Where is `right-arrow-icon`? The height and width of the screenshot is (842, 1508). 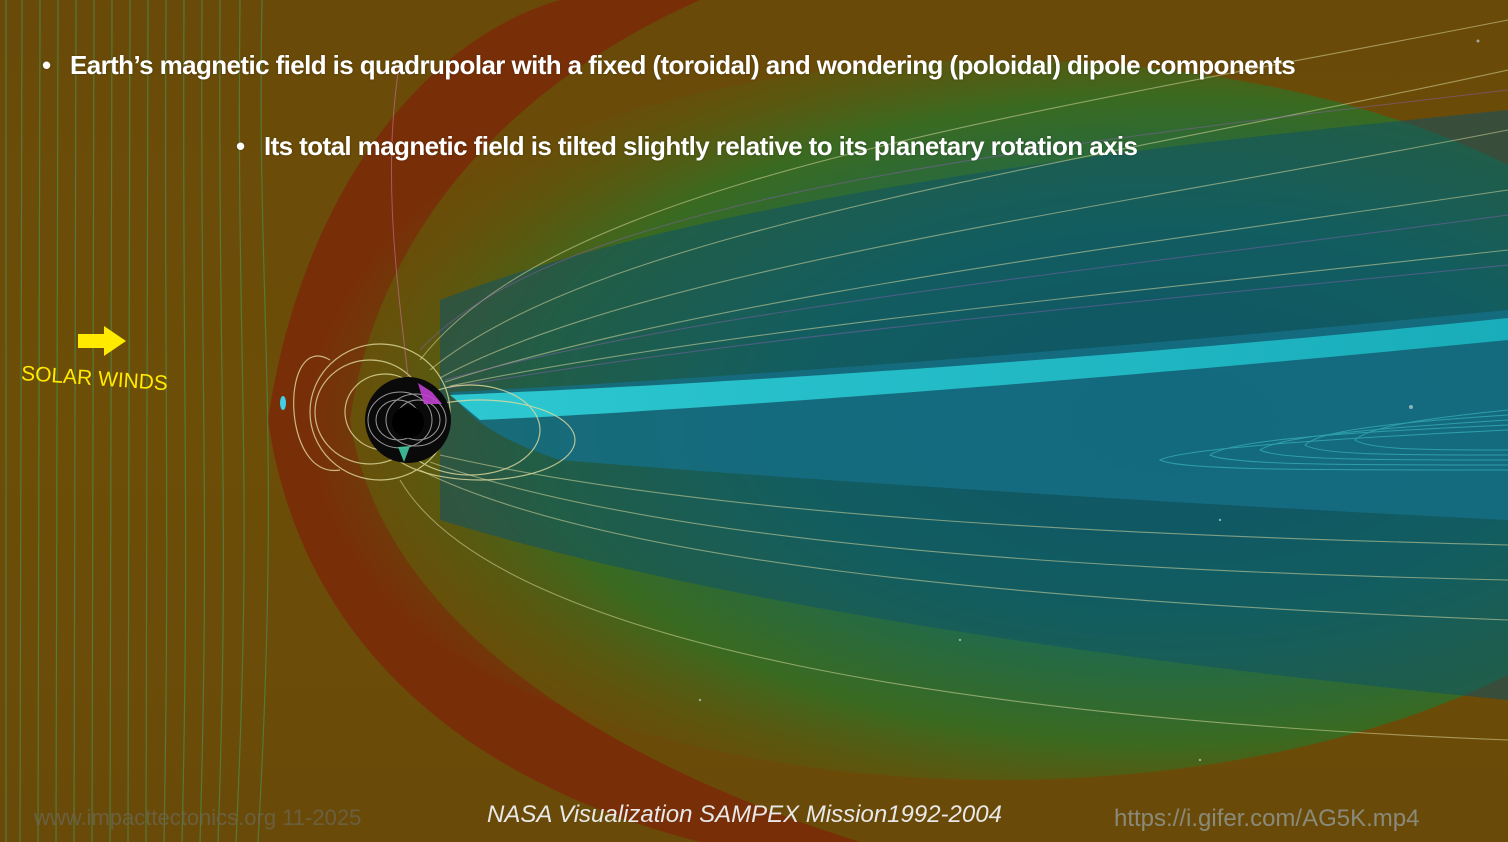 right-arrow-icon is located at coordinates (102, 341).